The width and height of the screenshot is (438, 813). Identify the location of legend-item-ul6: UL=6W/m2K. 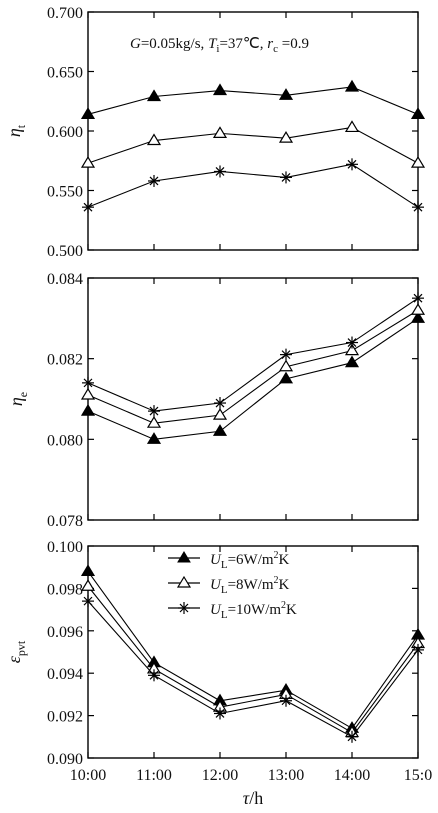
(229, 560).